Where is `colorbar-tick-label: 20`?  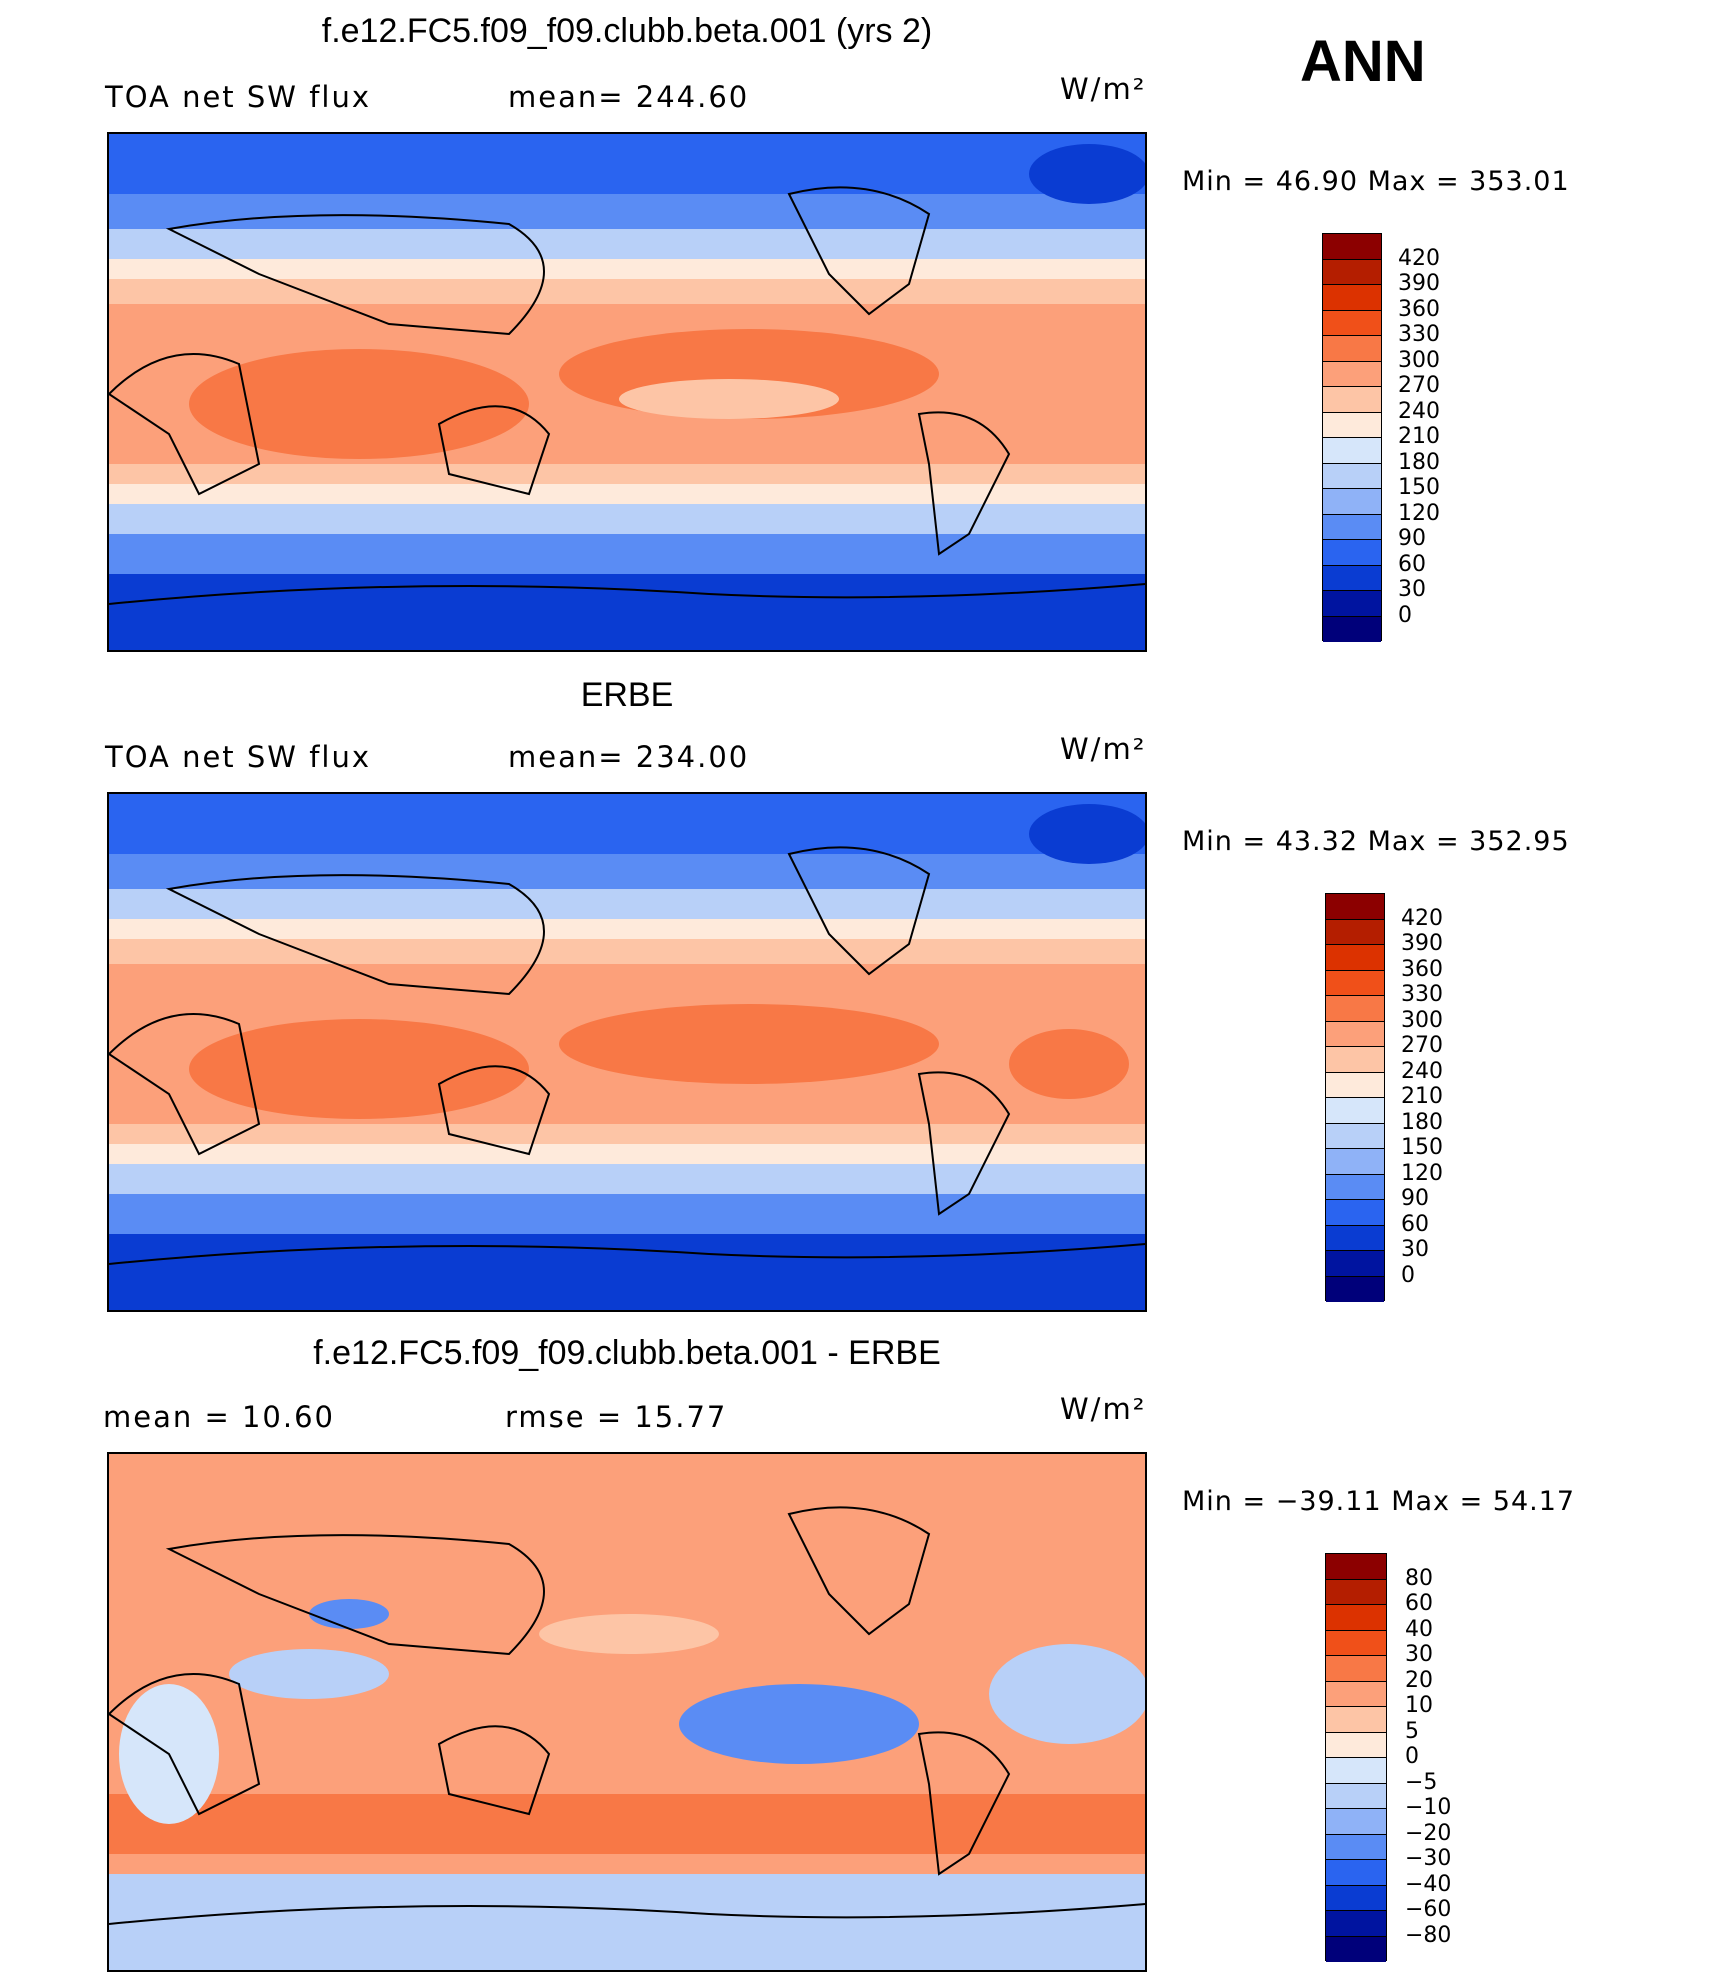 colorbar-tick-label: 20 is located at coordinates (1419, 1680).